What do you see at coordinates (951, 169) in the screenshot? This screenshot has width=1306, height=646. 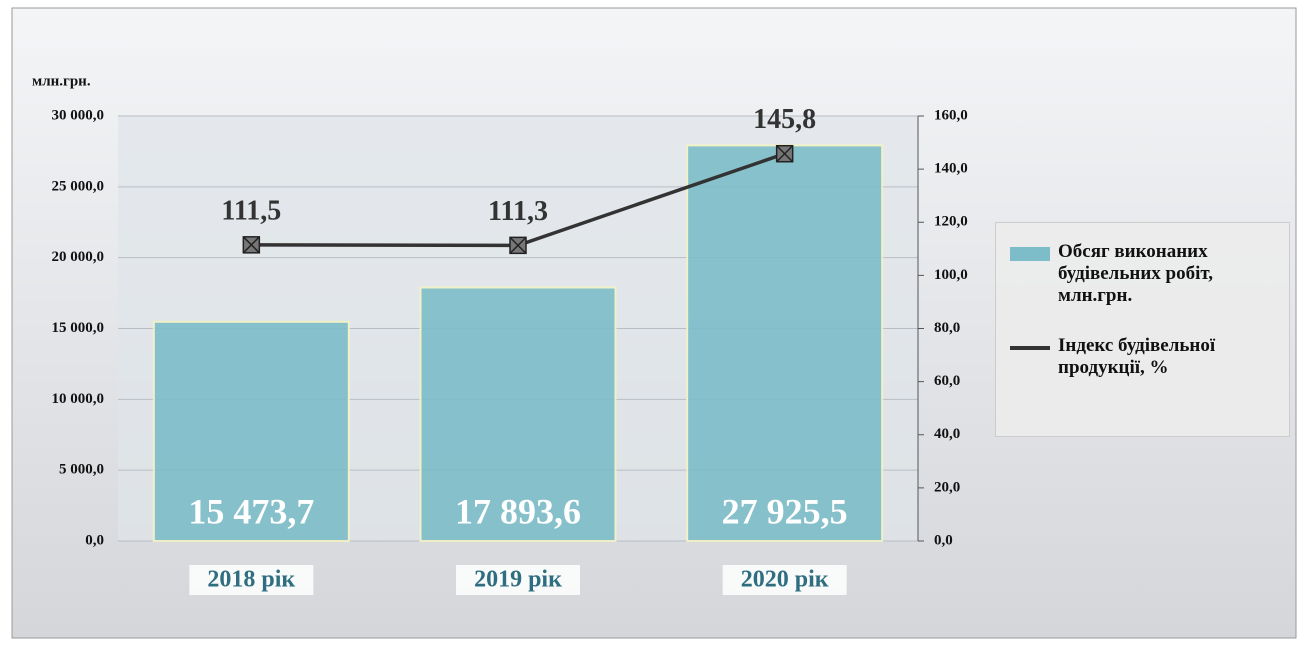 I see `y2-tick-label: 140,0` at bounding box center [951, 169].